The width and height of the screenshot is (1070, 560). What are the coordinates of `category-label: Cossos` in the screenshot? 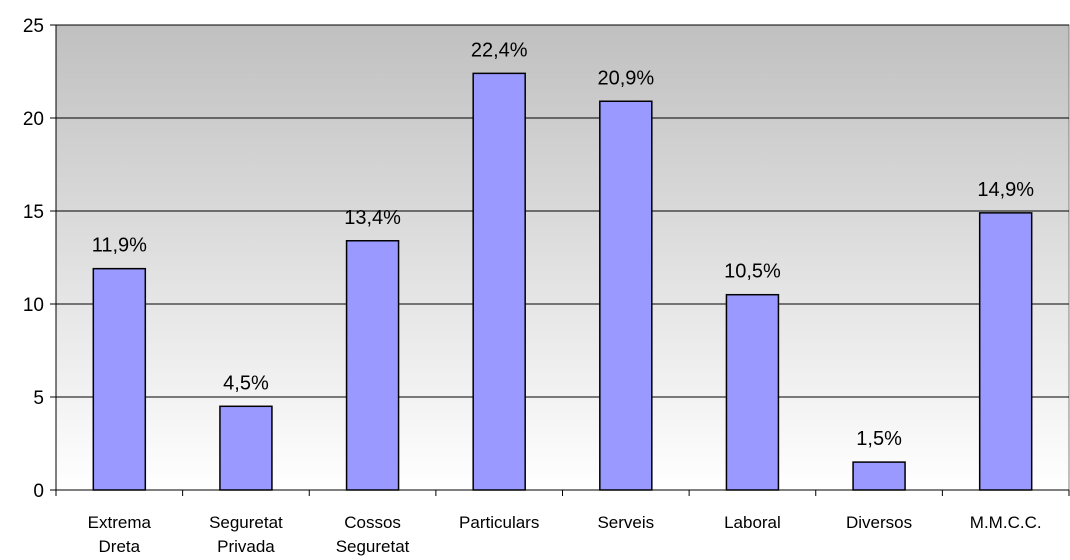 It's located at (372, 522).